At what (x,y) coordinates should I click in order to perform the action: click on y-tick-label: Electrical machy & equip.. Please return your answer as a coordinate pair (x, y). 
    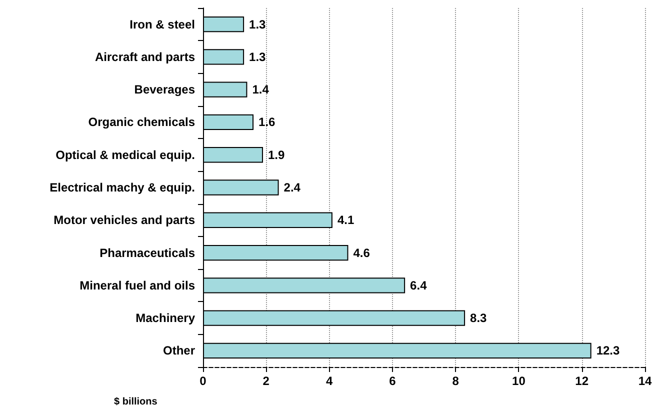
    Looking at the image, I should click on (122, 187).